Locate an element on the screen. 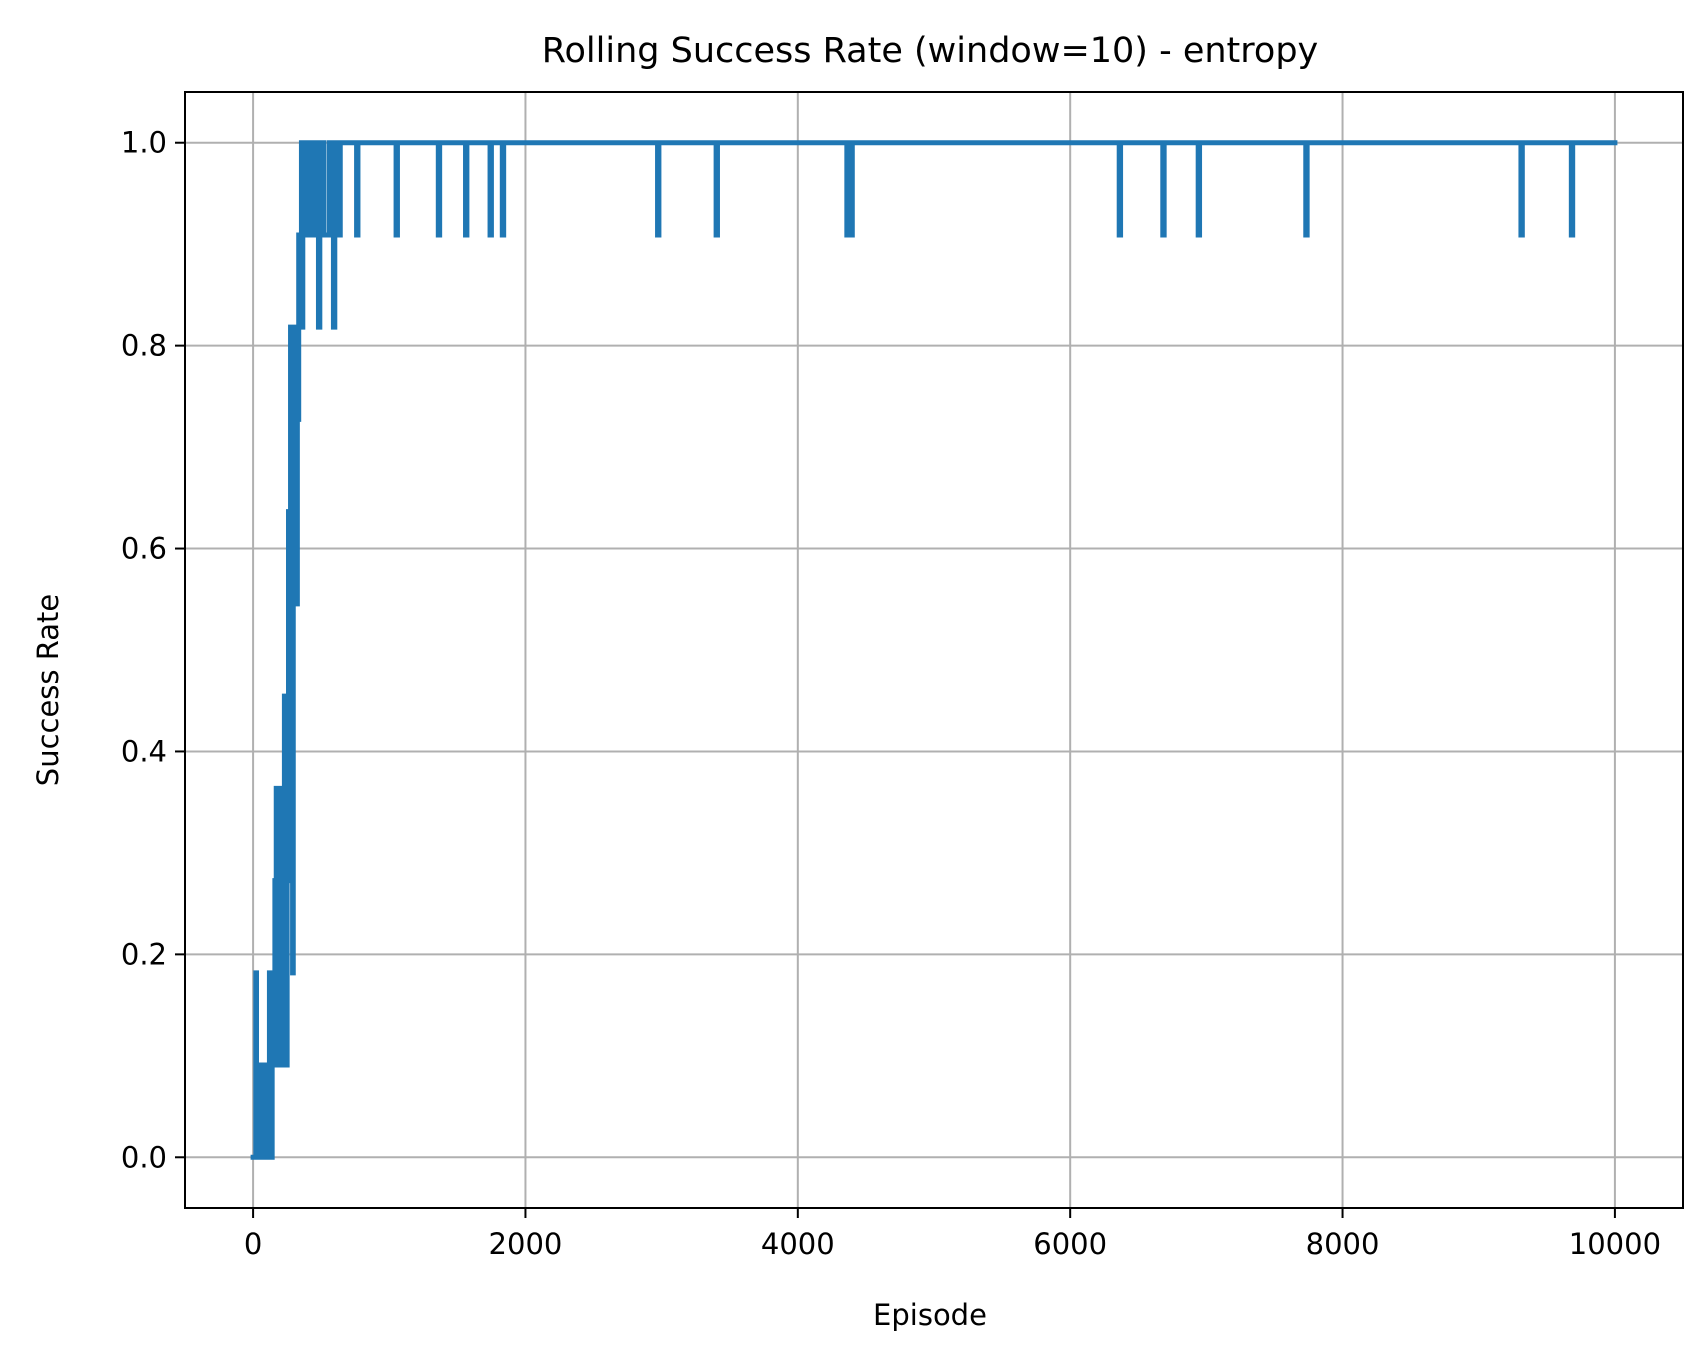 The width and height of the screenshot is (1702, 1361). x-tick-label: 10000 is located at coordinates (1615, 1244).